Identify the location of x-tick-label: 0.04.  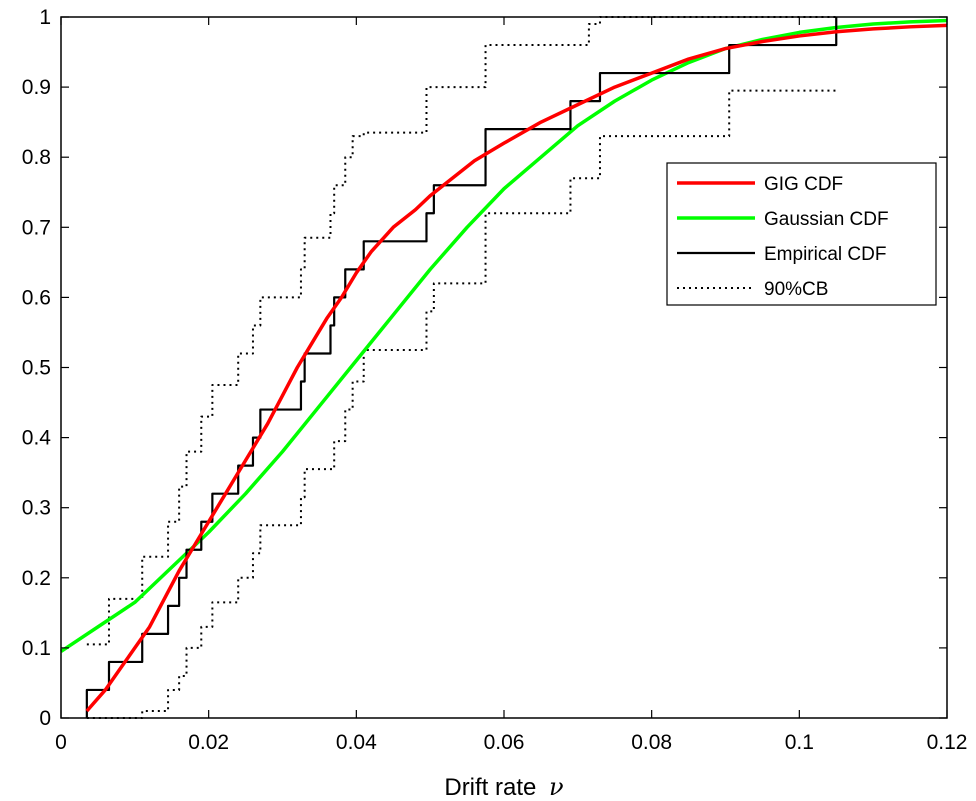
(356, 742).